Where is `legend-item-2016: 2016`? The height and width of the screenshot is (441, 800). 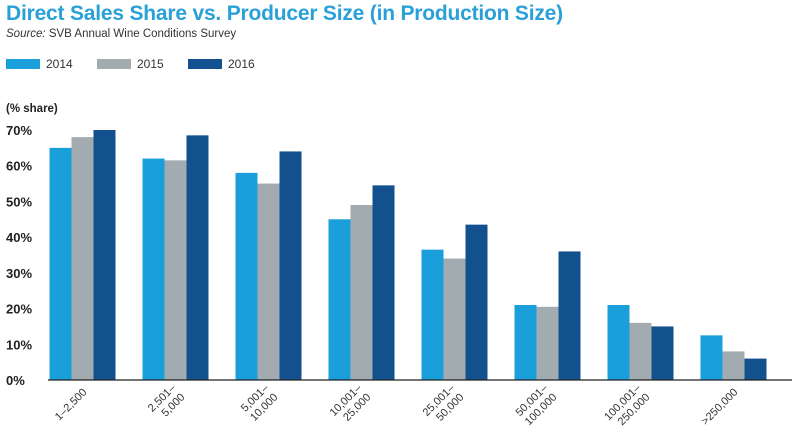
legend-item-2016: 2016 is located at coordinates (233, 64).